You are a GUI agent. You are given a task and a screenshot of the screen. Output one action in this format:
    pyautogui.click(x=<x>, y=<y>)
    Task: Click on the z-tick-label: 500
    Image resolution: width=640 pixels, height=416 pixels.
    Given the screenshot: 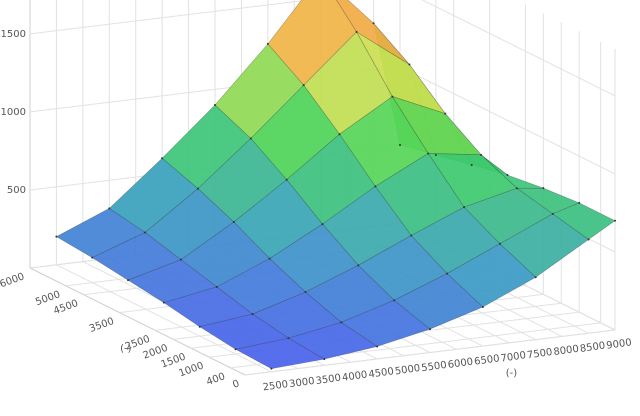 What is the action you would take?
    pyautogui.click(x=16, y=190)
    